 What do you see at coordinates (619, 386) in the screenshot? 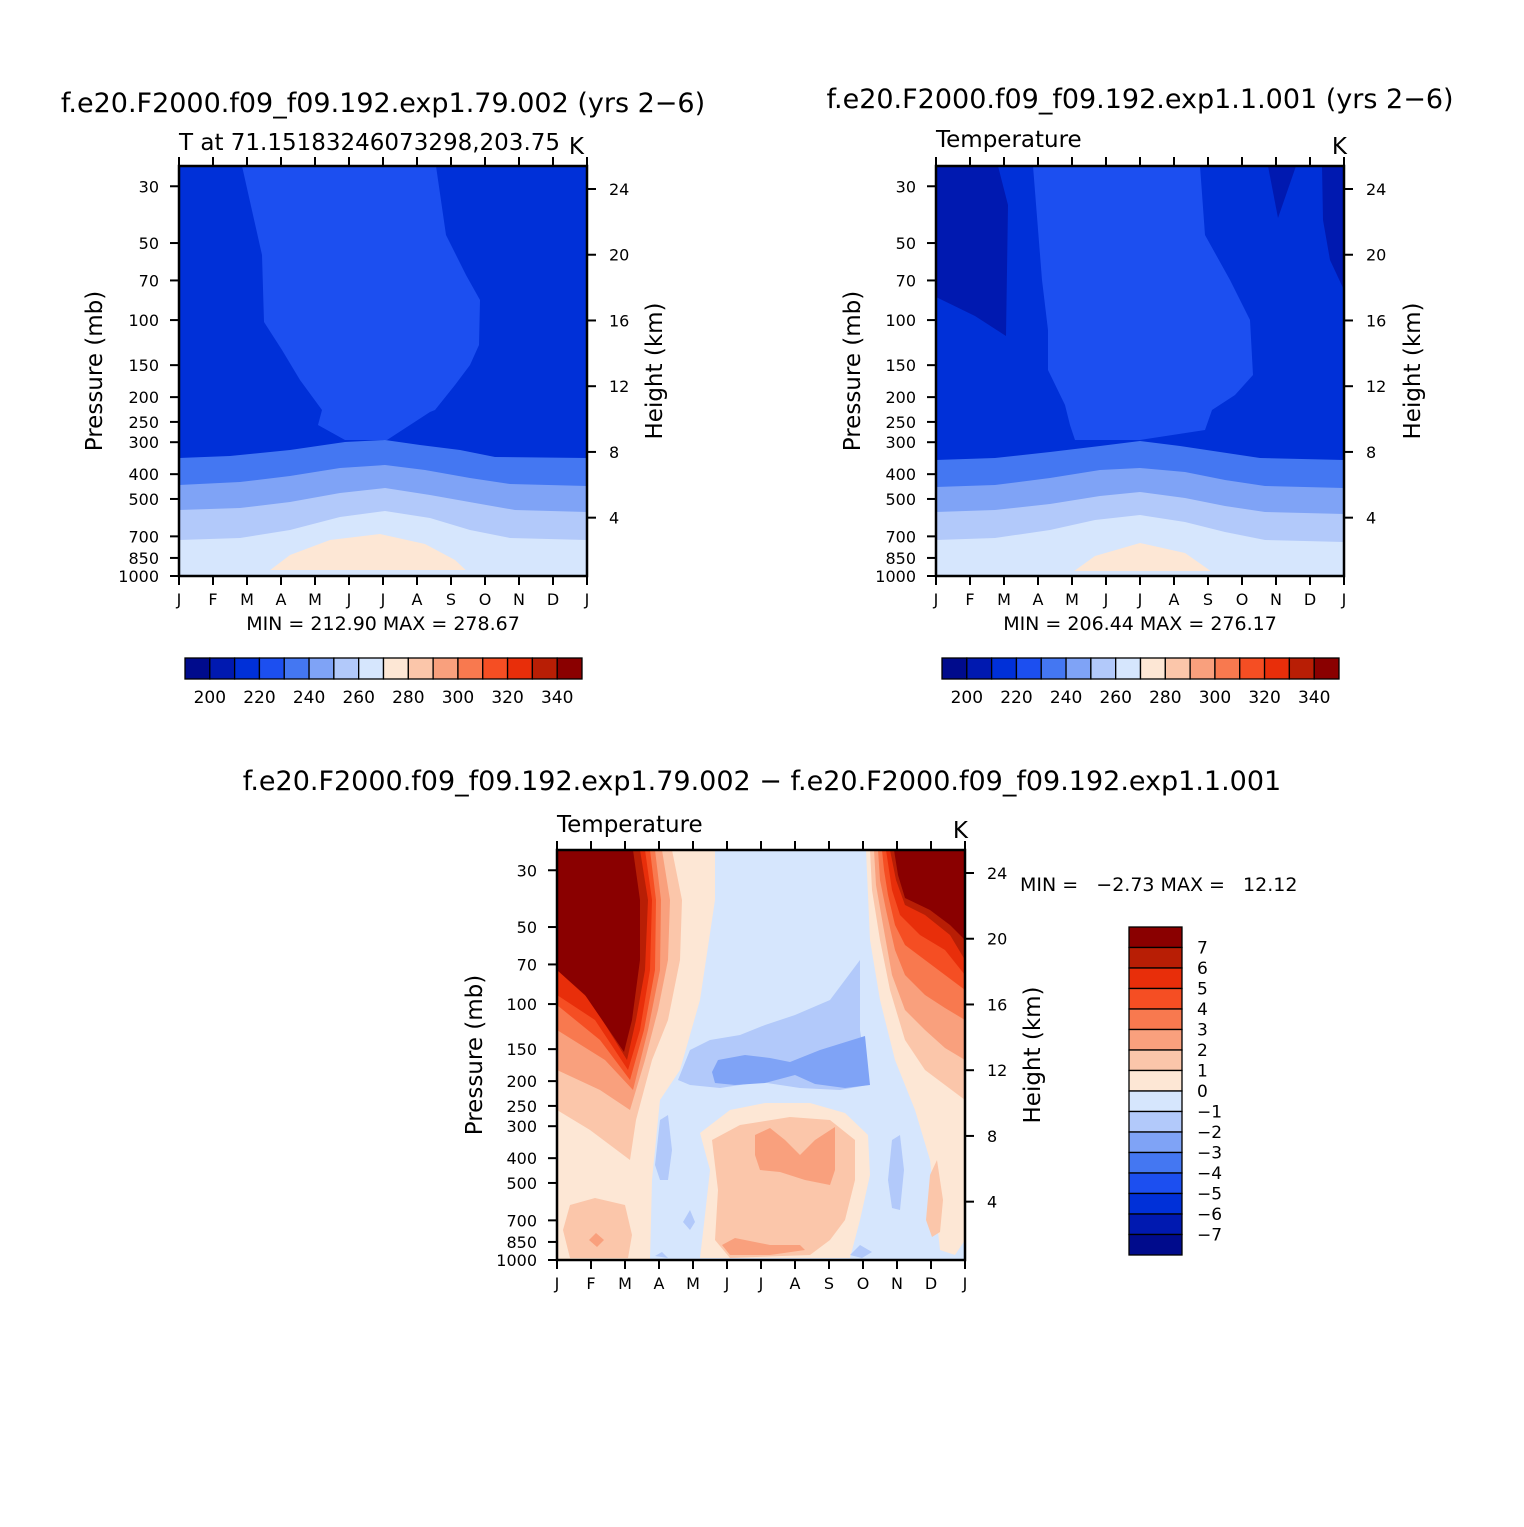
I see `y2-tick-label: 12` at bounding box center [619, 386].